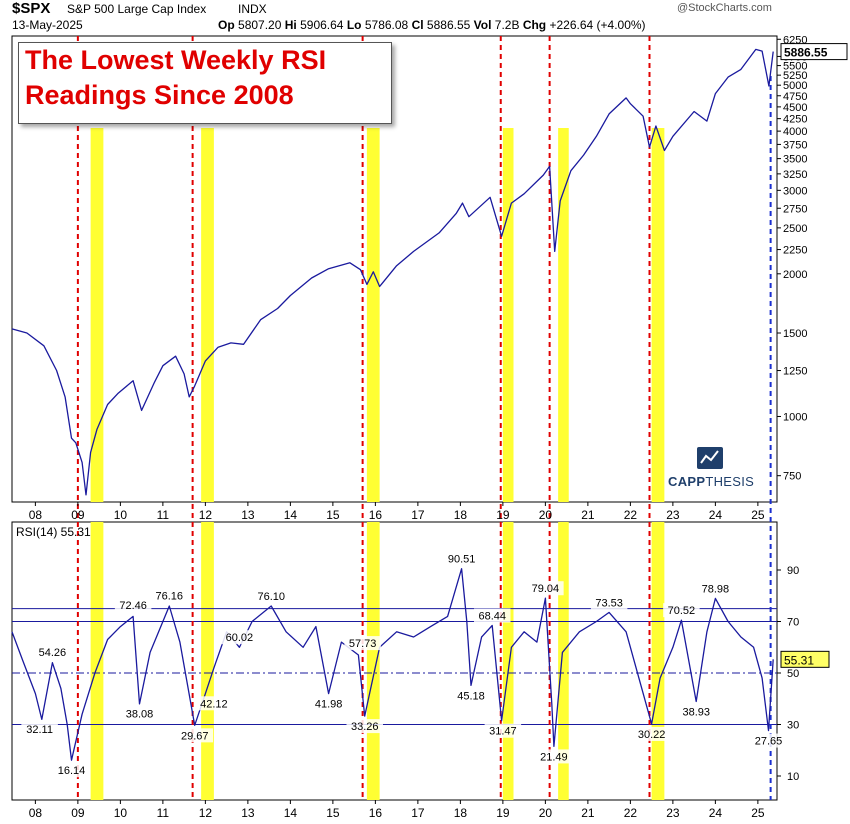  What do you see at coordinates (448, 25) in the screenshot?
I see `cl-value: 5886.55` at bounding box center [448, 25].